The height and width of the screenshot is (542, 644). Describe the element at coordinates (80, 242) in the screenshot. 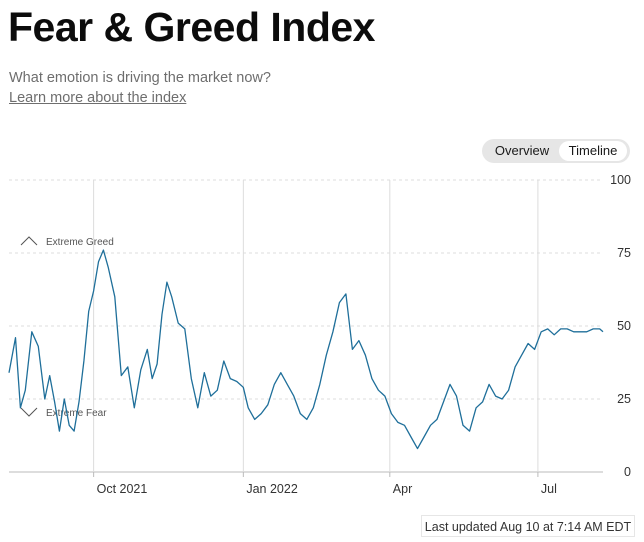

I see `zone-label: Extreme Greed` at that location.